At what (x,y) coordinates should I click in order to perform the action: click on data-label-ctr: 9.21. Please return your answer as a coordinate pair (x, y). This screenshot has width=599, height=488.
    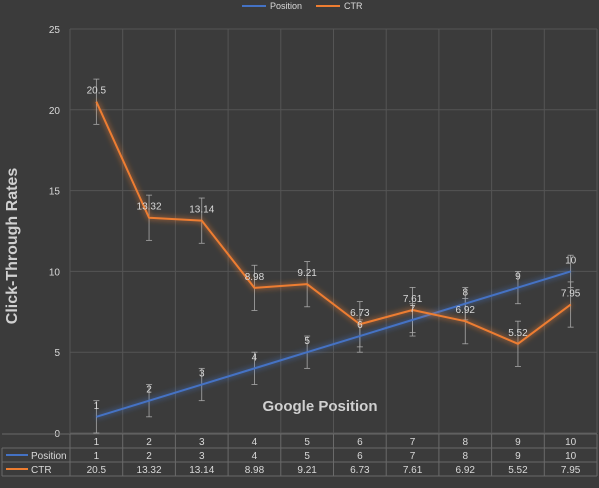
    Looking at the image, I should click on (307, 273).